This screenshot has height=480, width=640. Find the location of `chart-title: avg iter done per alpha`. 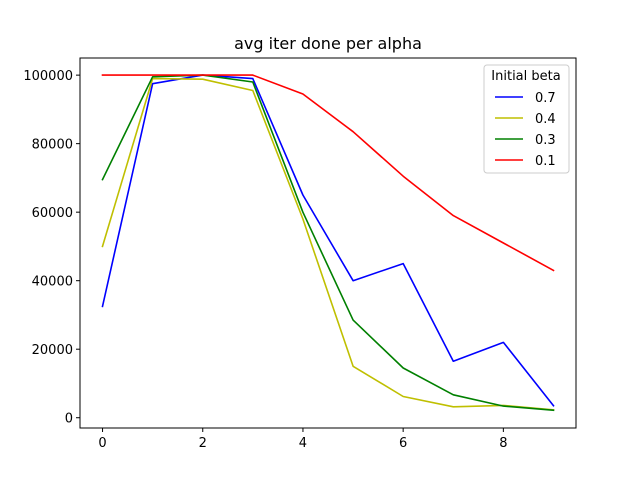

chart-title: avg iter done per alpha is located at coordinates (328, 43).